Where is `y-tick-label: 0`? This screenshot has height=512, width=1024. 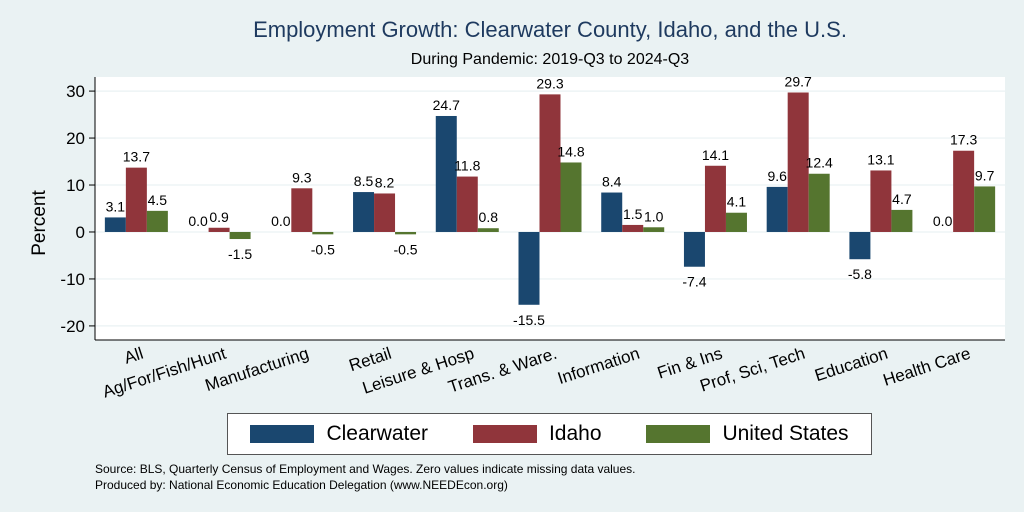
y-tick-label: 0 is located at coordinates (80, 232).